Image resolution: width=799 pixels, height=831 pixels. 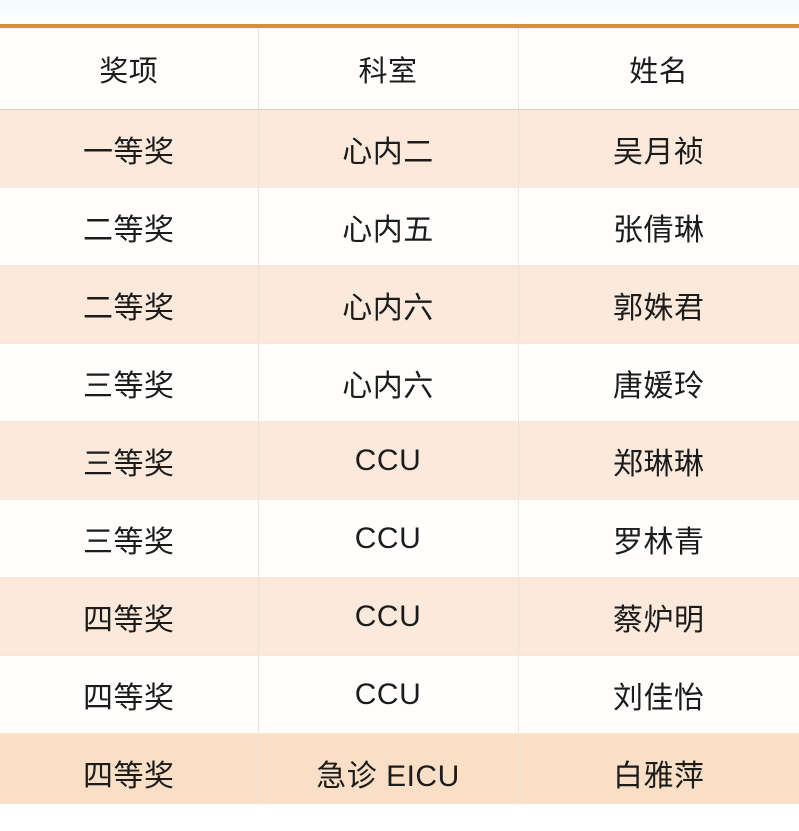 I want to click on cell-department: 急诊 EICU, so click(x=388, y=773).